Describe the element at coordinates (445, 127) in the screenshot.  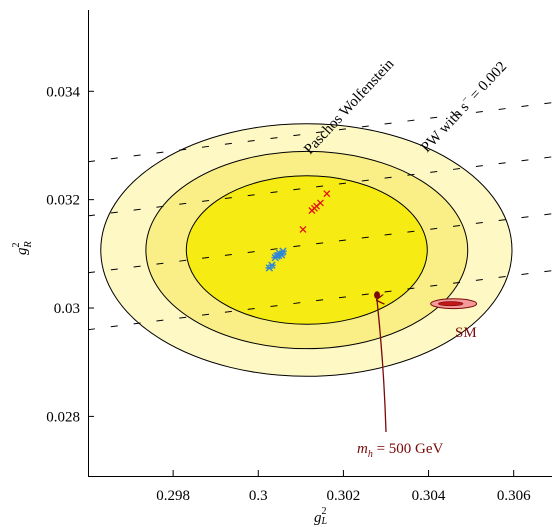
I see `pw-strange-label-main: PW with s` at that location.